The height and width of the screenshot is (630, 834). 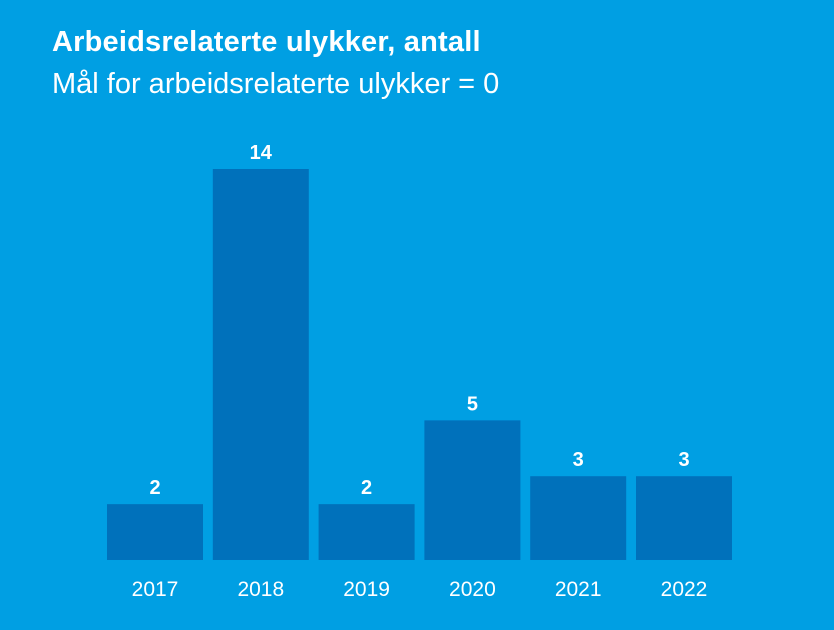 I want to click on x-tick-label-2020: 2020, so click(x=472, y=589).